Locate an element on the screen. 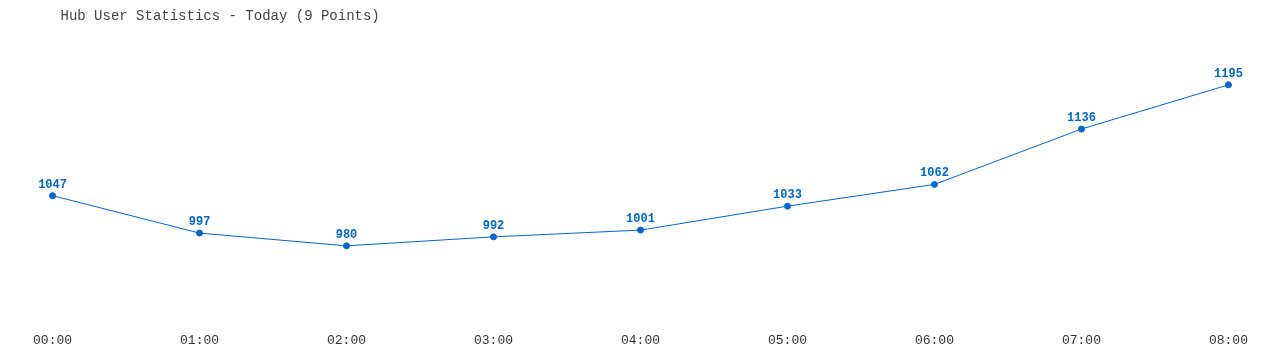 The image size is (1280, 350). chart-title: Hub User Statistics - Today (9 Points) is located at coordinates (220, 15).